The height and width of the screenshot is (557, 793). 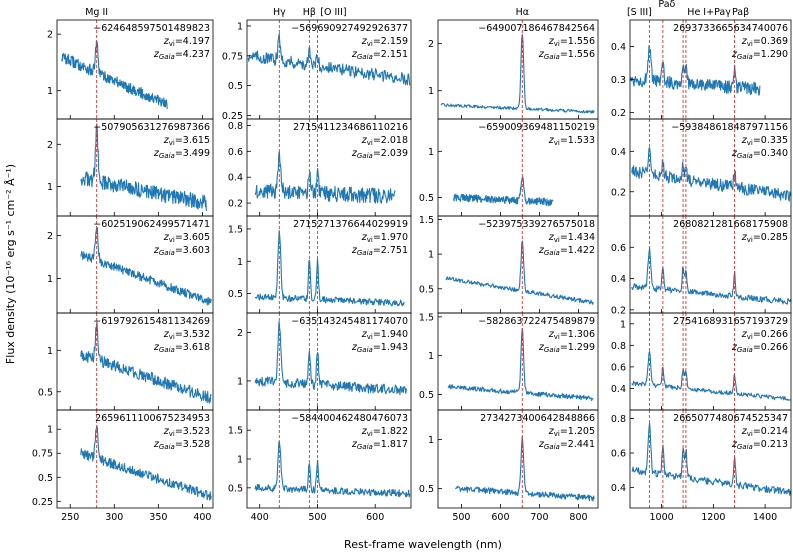 I want to click on z-vi-c2-r2: zvi=1.434, so click(x=571, y=238).